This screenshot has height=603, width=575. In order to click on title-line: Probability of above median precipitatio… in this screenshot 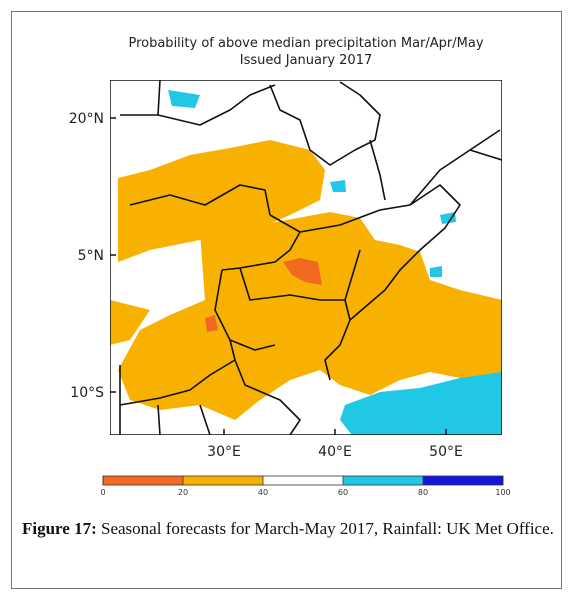, I will do `click(305, 43)`.